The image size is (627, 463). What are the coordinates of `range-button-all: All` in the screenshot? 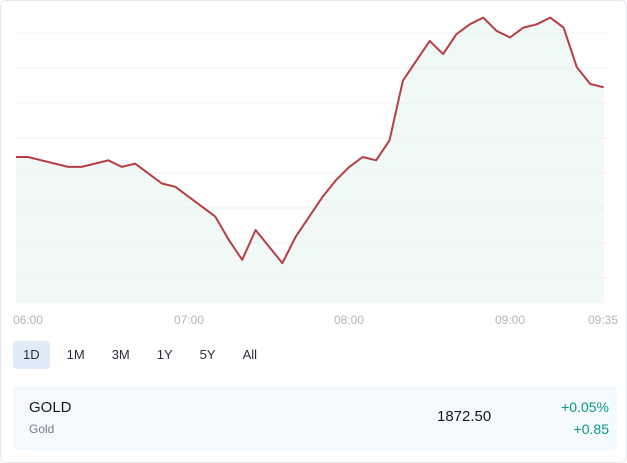 It's located at (250, 354).